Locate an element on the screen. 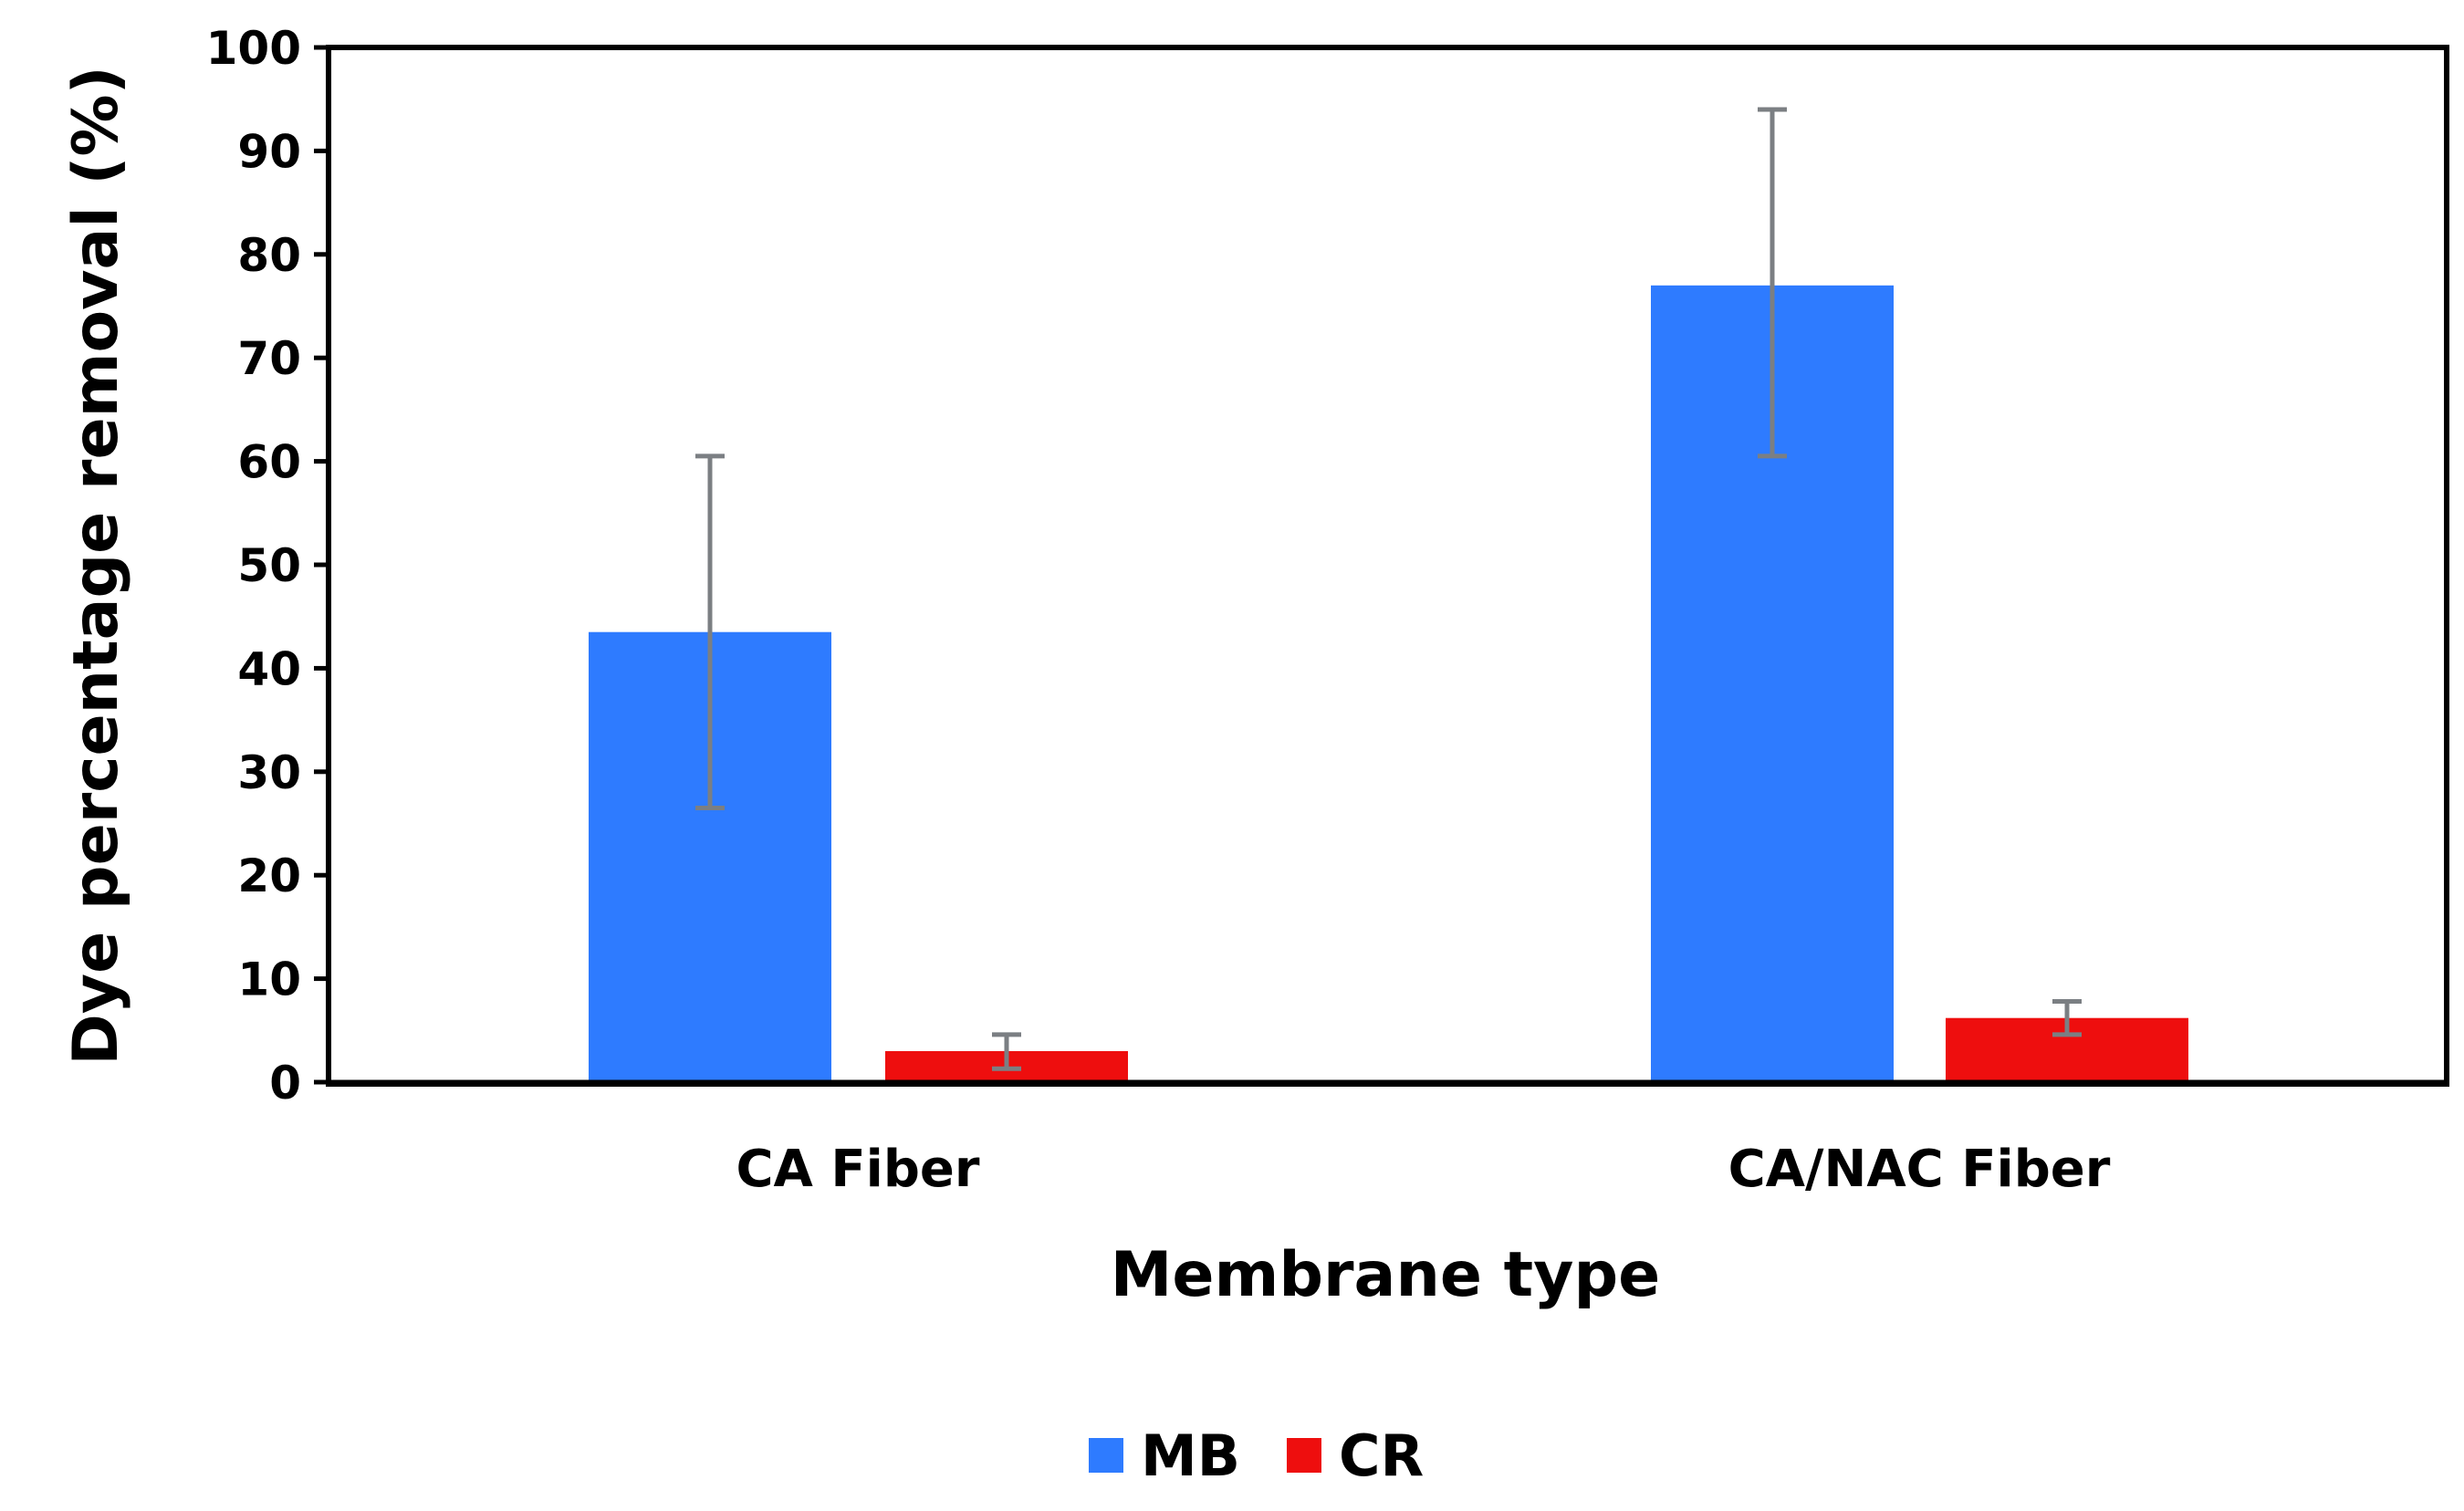 The height and width of the screenshot is (1511, 2464). category-labels: CA Fiber CA/NAC Fiber is located at coordinates (1423, 1169).